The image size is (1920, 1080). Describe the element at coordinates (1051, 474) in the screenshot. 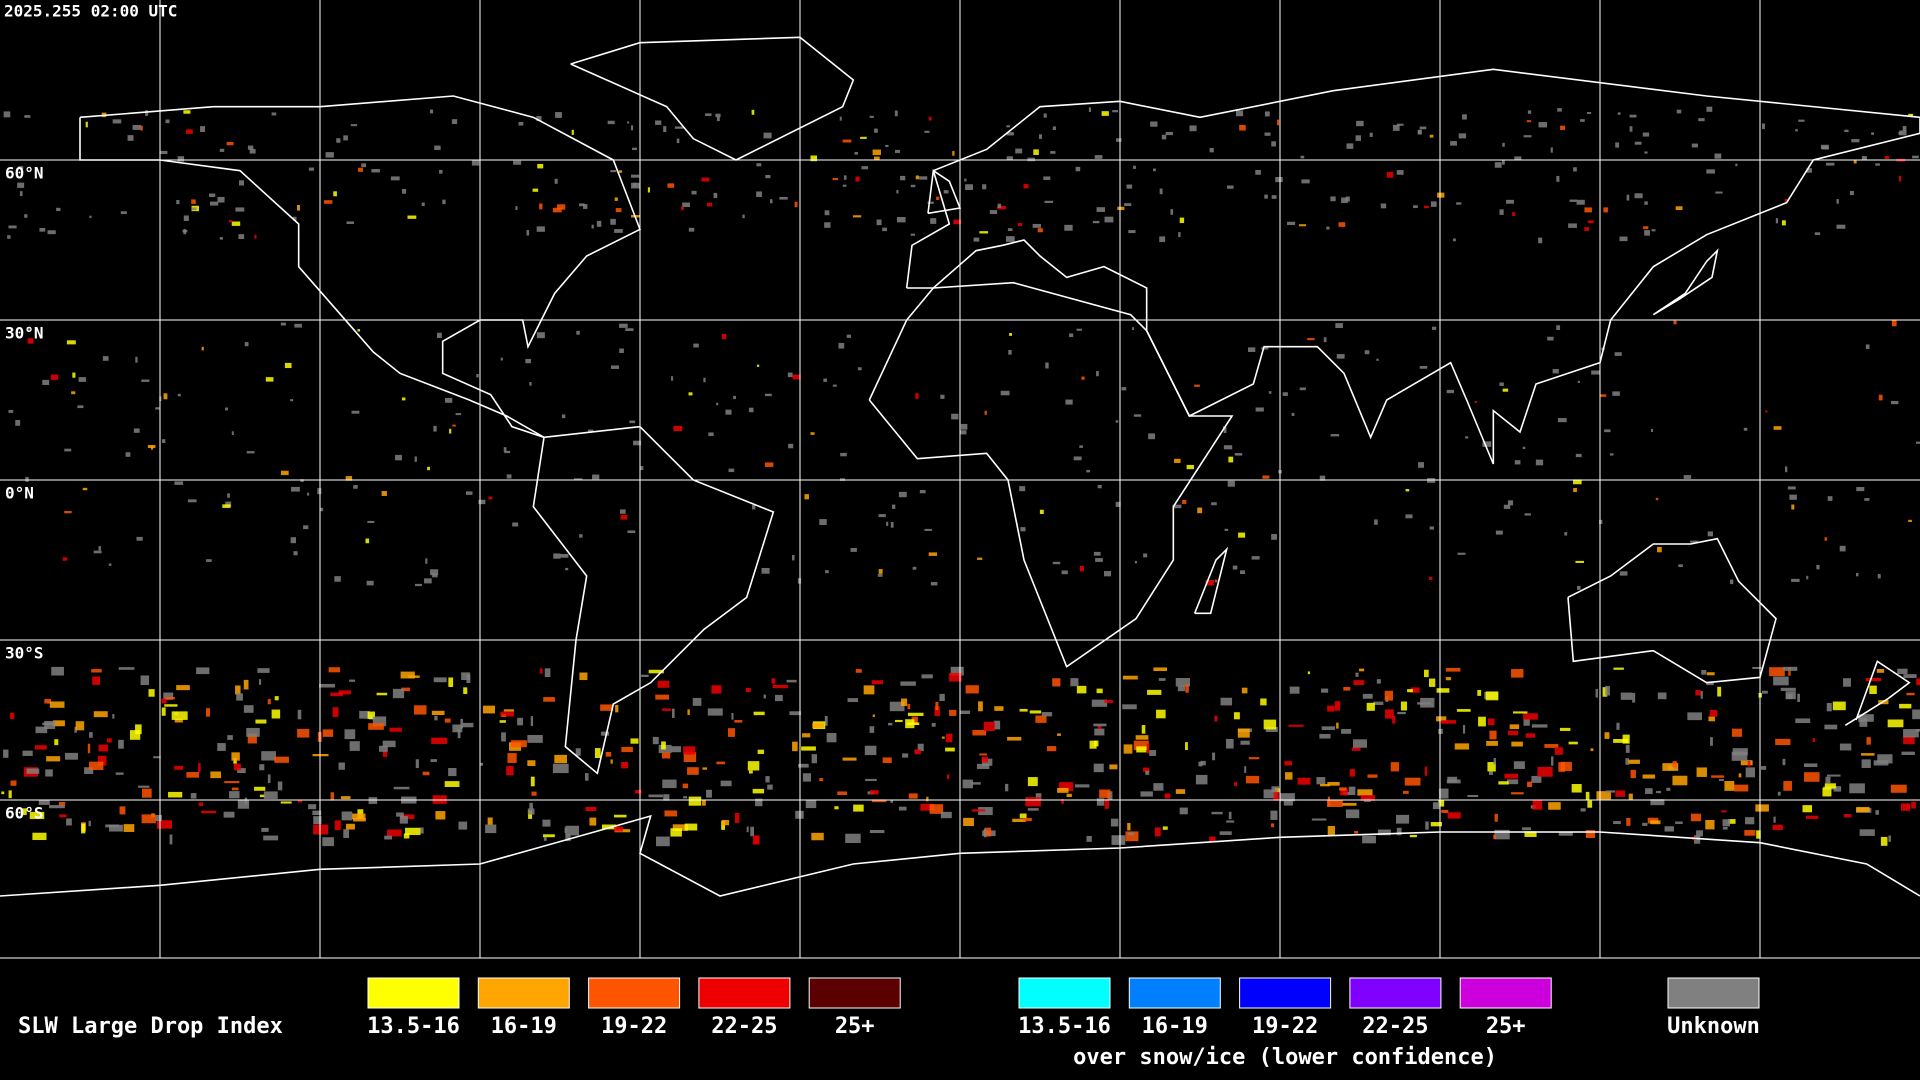

I see `coastline` at that location.